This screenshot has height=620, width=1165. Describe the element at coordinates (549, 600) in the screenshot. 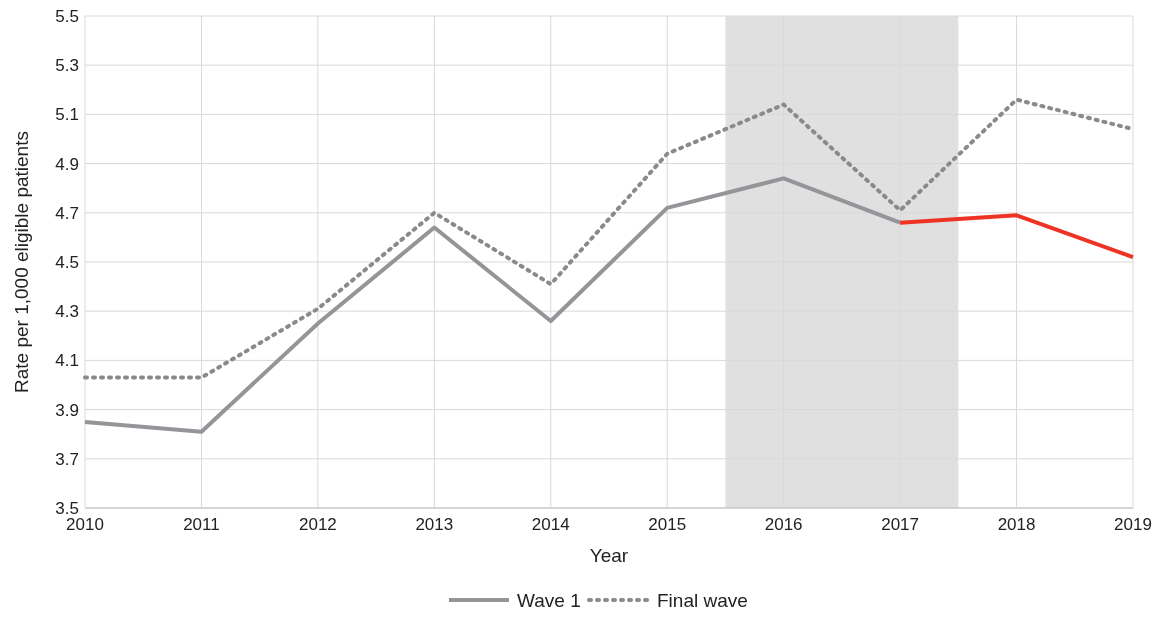

I see `legend-label: Wave 1` at that location.